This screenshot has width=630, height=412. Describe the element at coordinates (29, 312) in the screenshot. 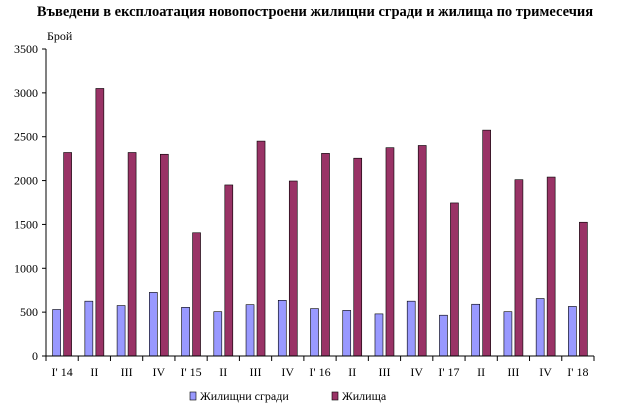

I see `y-tick-label: 500` at that location.